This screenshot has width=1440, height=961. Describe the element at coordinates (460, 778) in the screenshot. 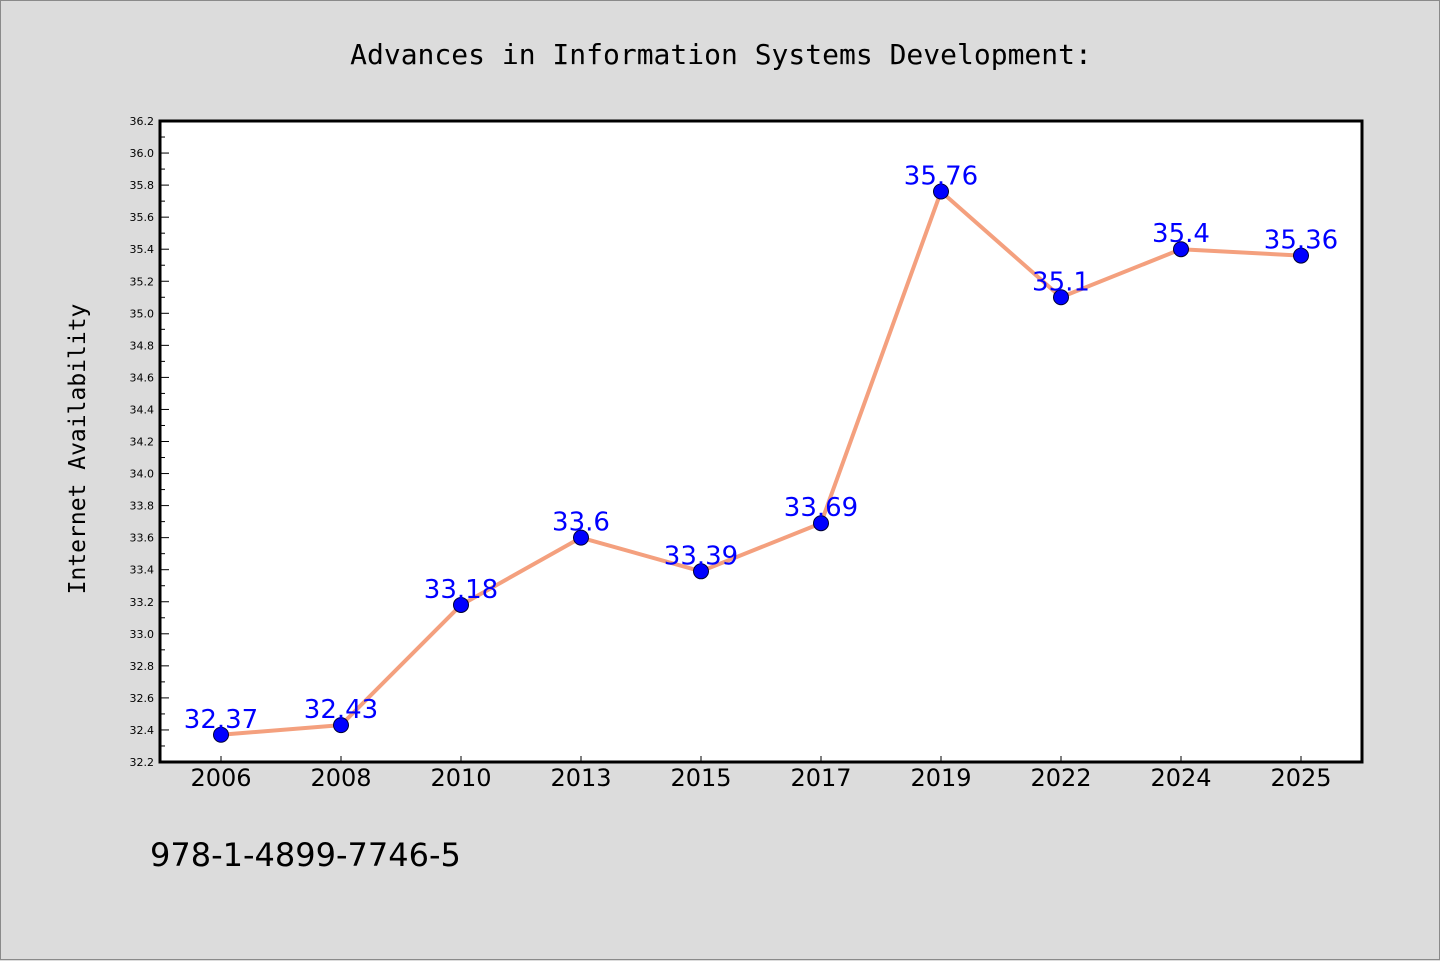

I see `x-tick-label: 2010` at that location.